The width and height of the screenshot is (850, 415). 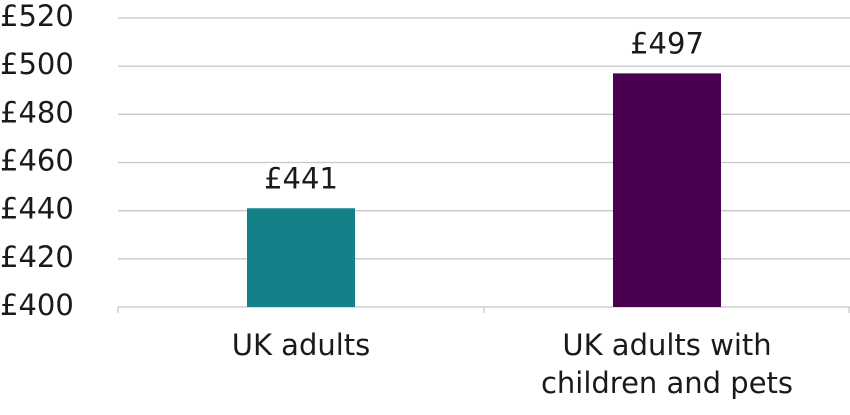 What do you see at coordinates (667, 43) in the screenshot?
I see `value-label: £497` at bounding box center [667, 43].